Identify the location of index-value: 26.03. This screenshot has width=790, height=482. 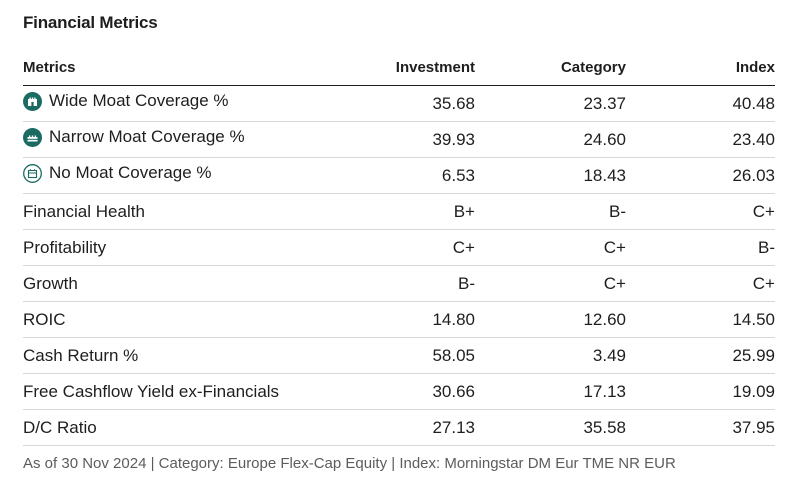
(700, 175).